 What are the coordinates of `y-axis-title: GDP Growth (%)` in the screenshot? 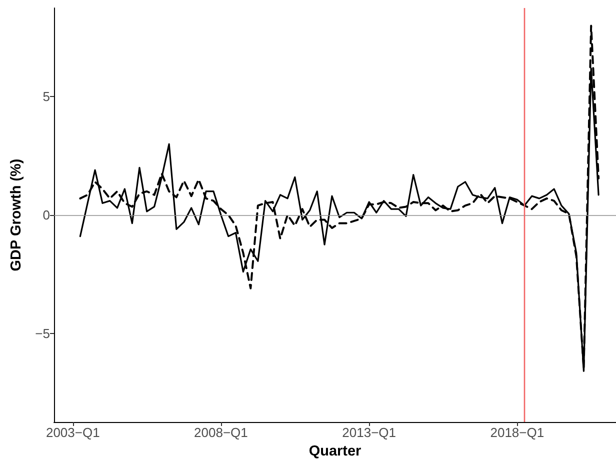 It's located at (16, 215).